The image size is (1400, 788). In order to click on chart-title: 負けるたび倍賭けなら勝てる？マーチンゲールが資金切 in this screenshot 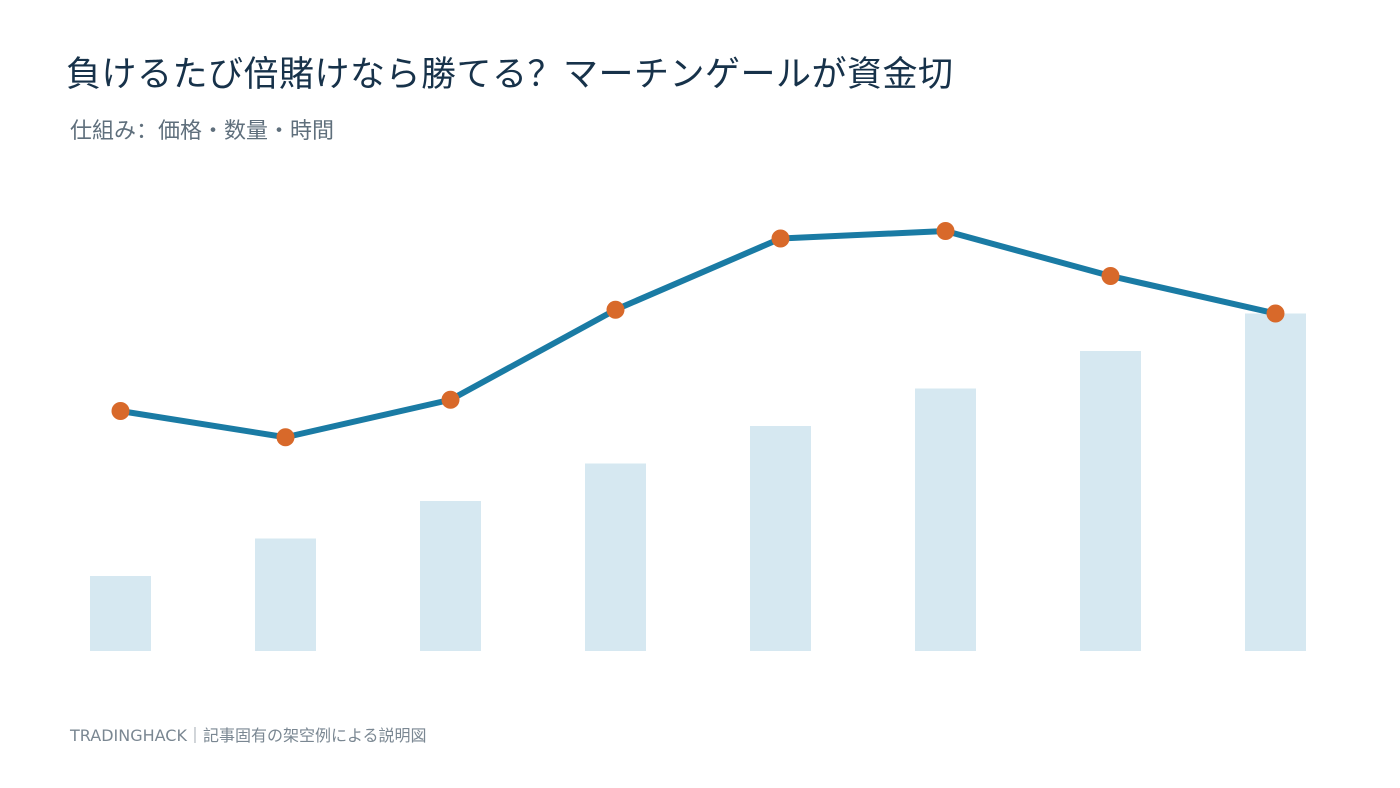, I will do `click(510, 75)`.